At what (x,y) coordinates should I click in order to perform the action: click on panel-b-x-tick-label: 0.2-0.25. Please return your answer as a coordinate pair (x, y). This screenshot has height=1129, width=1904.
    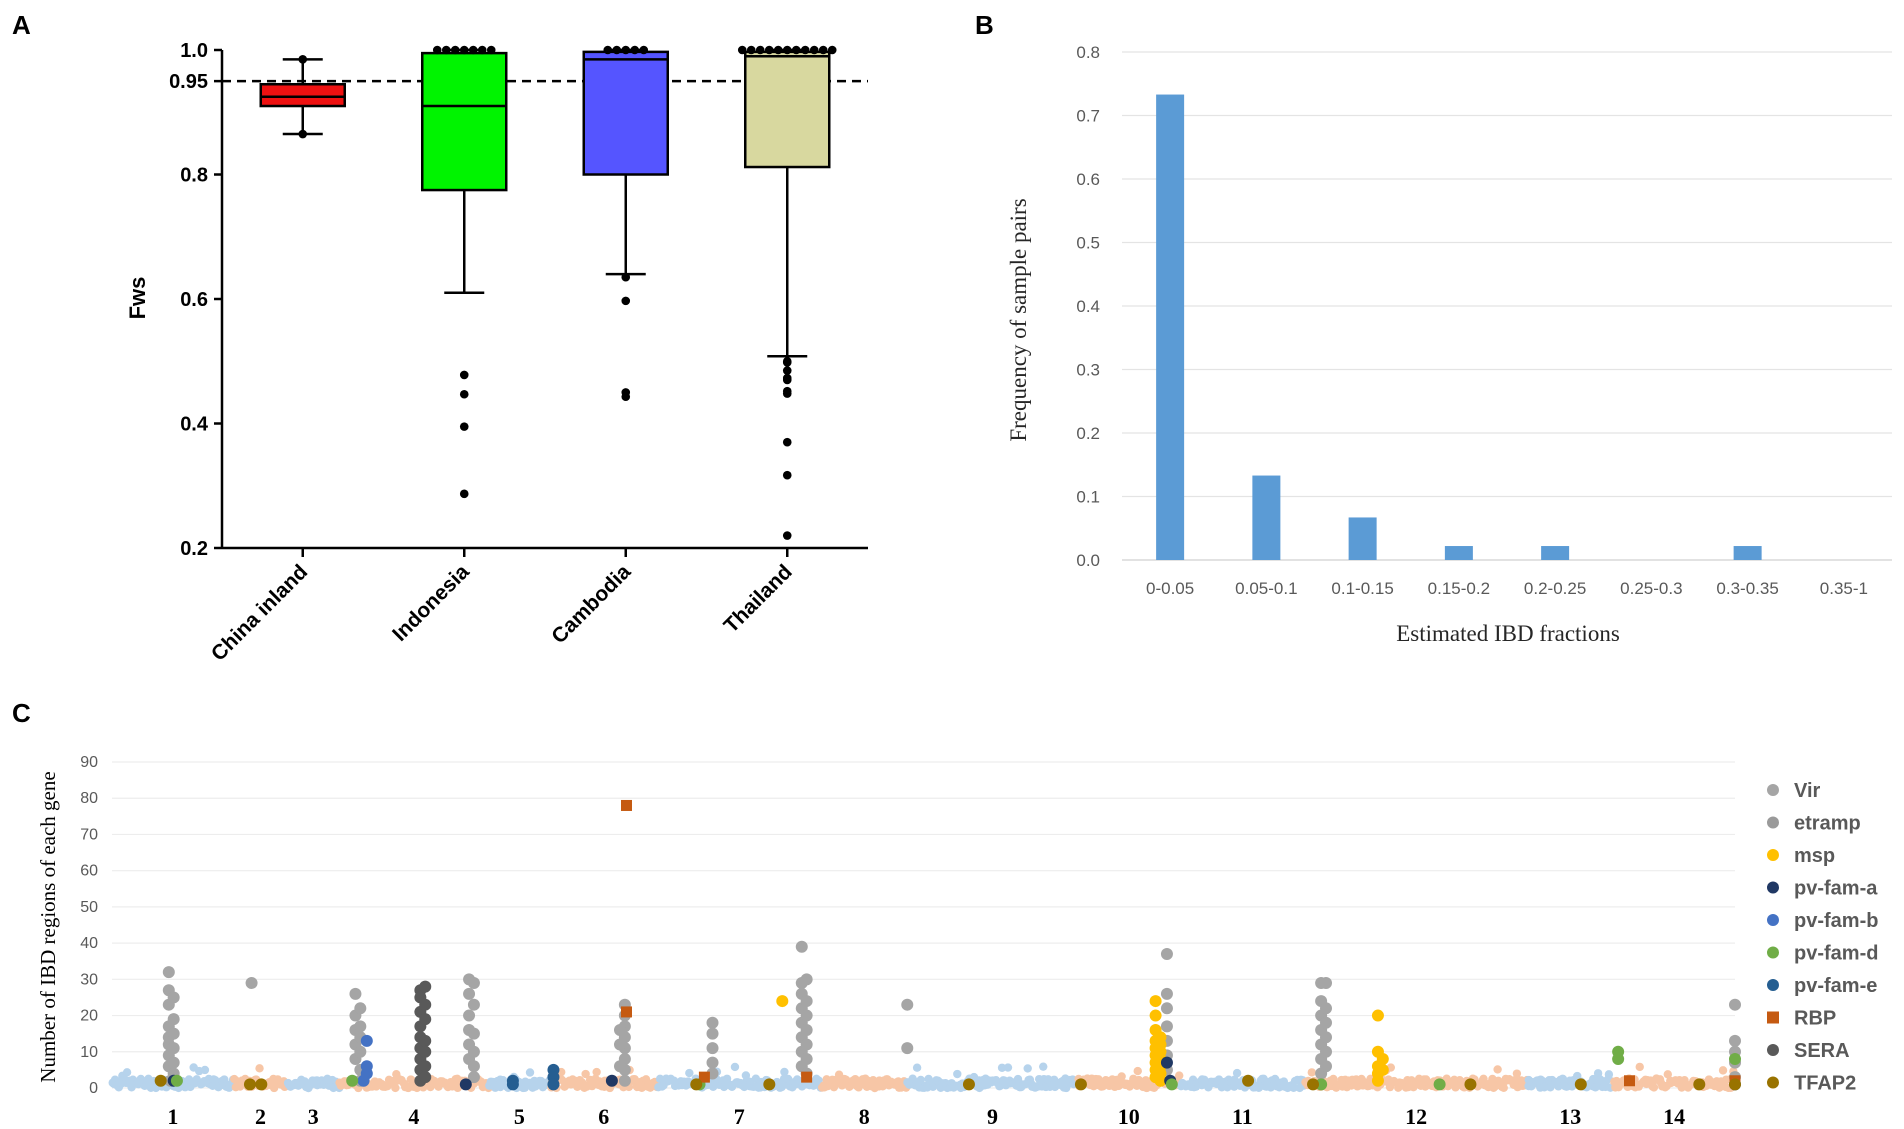
    Looking at the image, I should click on (1555, 588).